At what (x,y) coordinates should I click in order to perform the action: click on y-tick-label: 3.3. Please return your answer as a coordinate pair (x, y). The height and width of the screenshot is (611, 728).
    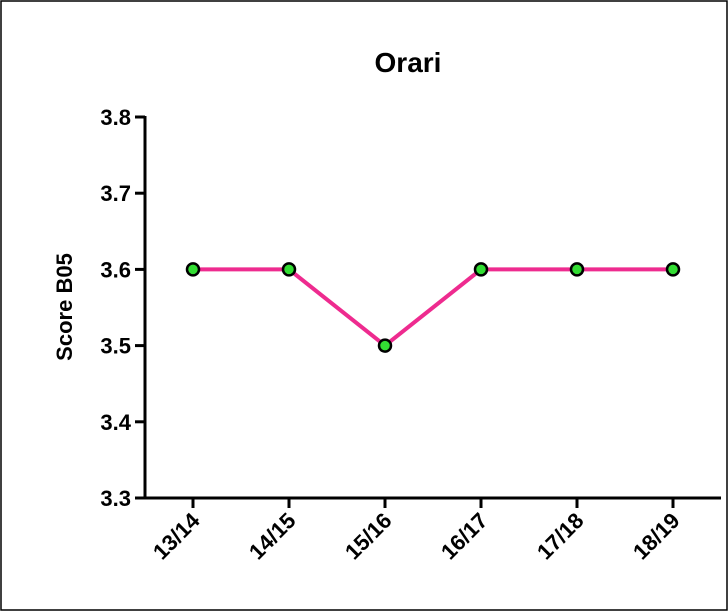
    Looking at the image, I should click on (115, 498).